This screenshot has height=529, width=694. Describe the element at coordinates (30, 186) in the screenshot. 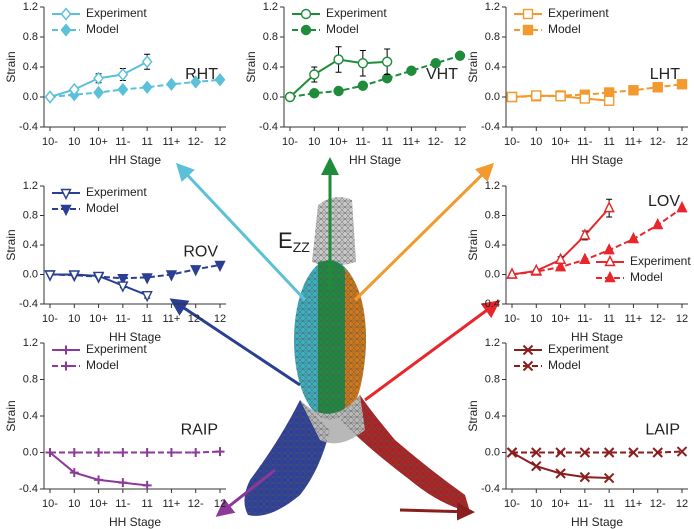

I see `y-tick-label: 1.2` at that location.